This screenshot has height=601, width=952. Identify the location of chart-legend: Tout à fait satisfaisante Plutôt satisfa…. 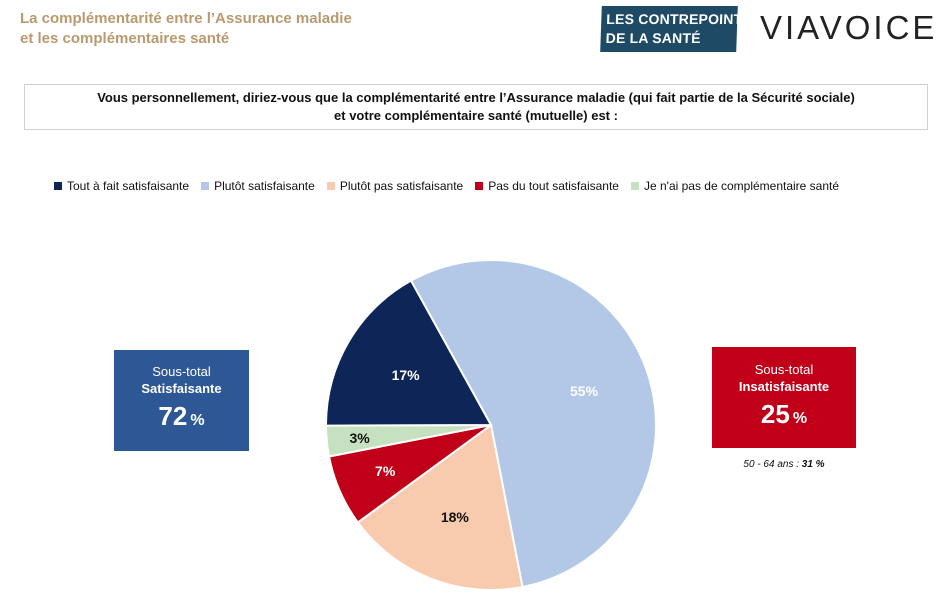
(452, 186).